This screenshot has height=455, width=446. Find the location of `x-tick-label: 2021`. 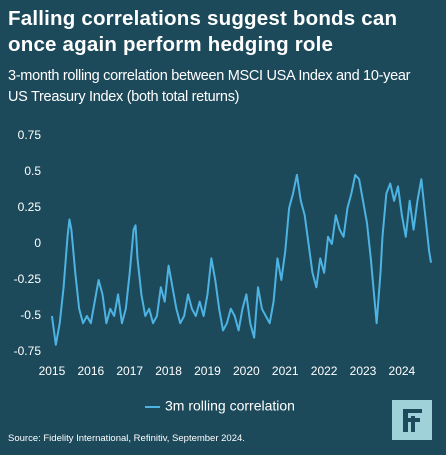

x-tick-label: 2021 is located at coordinates (285, 371).